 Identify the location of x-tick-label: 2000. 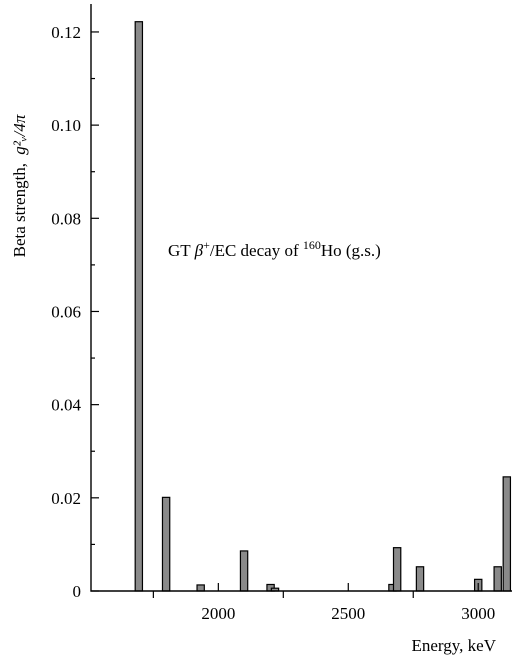
(218, 613).